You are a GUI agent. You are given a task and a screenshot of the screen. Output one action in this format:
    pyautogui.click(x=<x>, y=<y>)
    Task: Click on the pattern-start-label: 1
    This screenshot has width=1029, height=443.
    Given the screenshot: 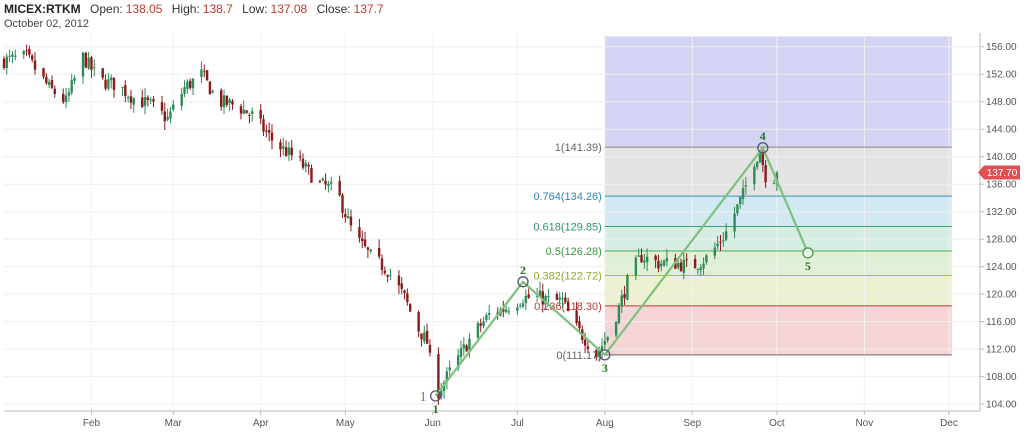 What is the action you would take?
    pyautogui.click(x=423, y=397)
    